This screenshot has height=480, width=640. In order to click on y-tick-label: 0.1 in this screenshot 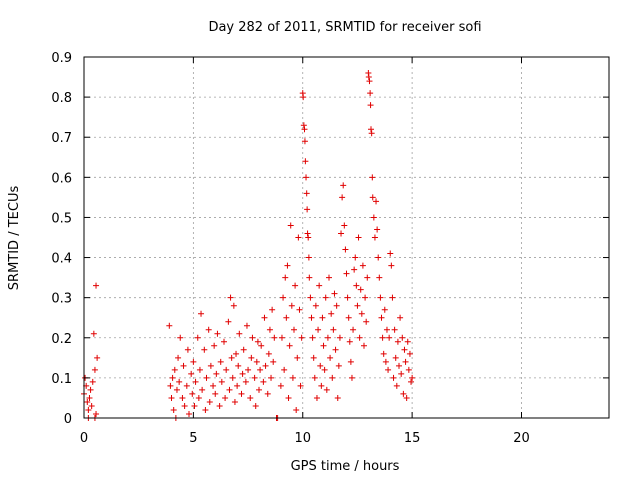, I will do `click(61, 379)`.